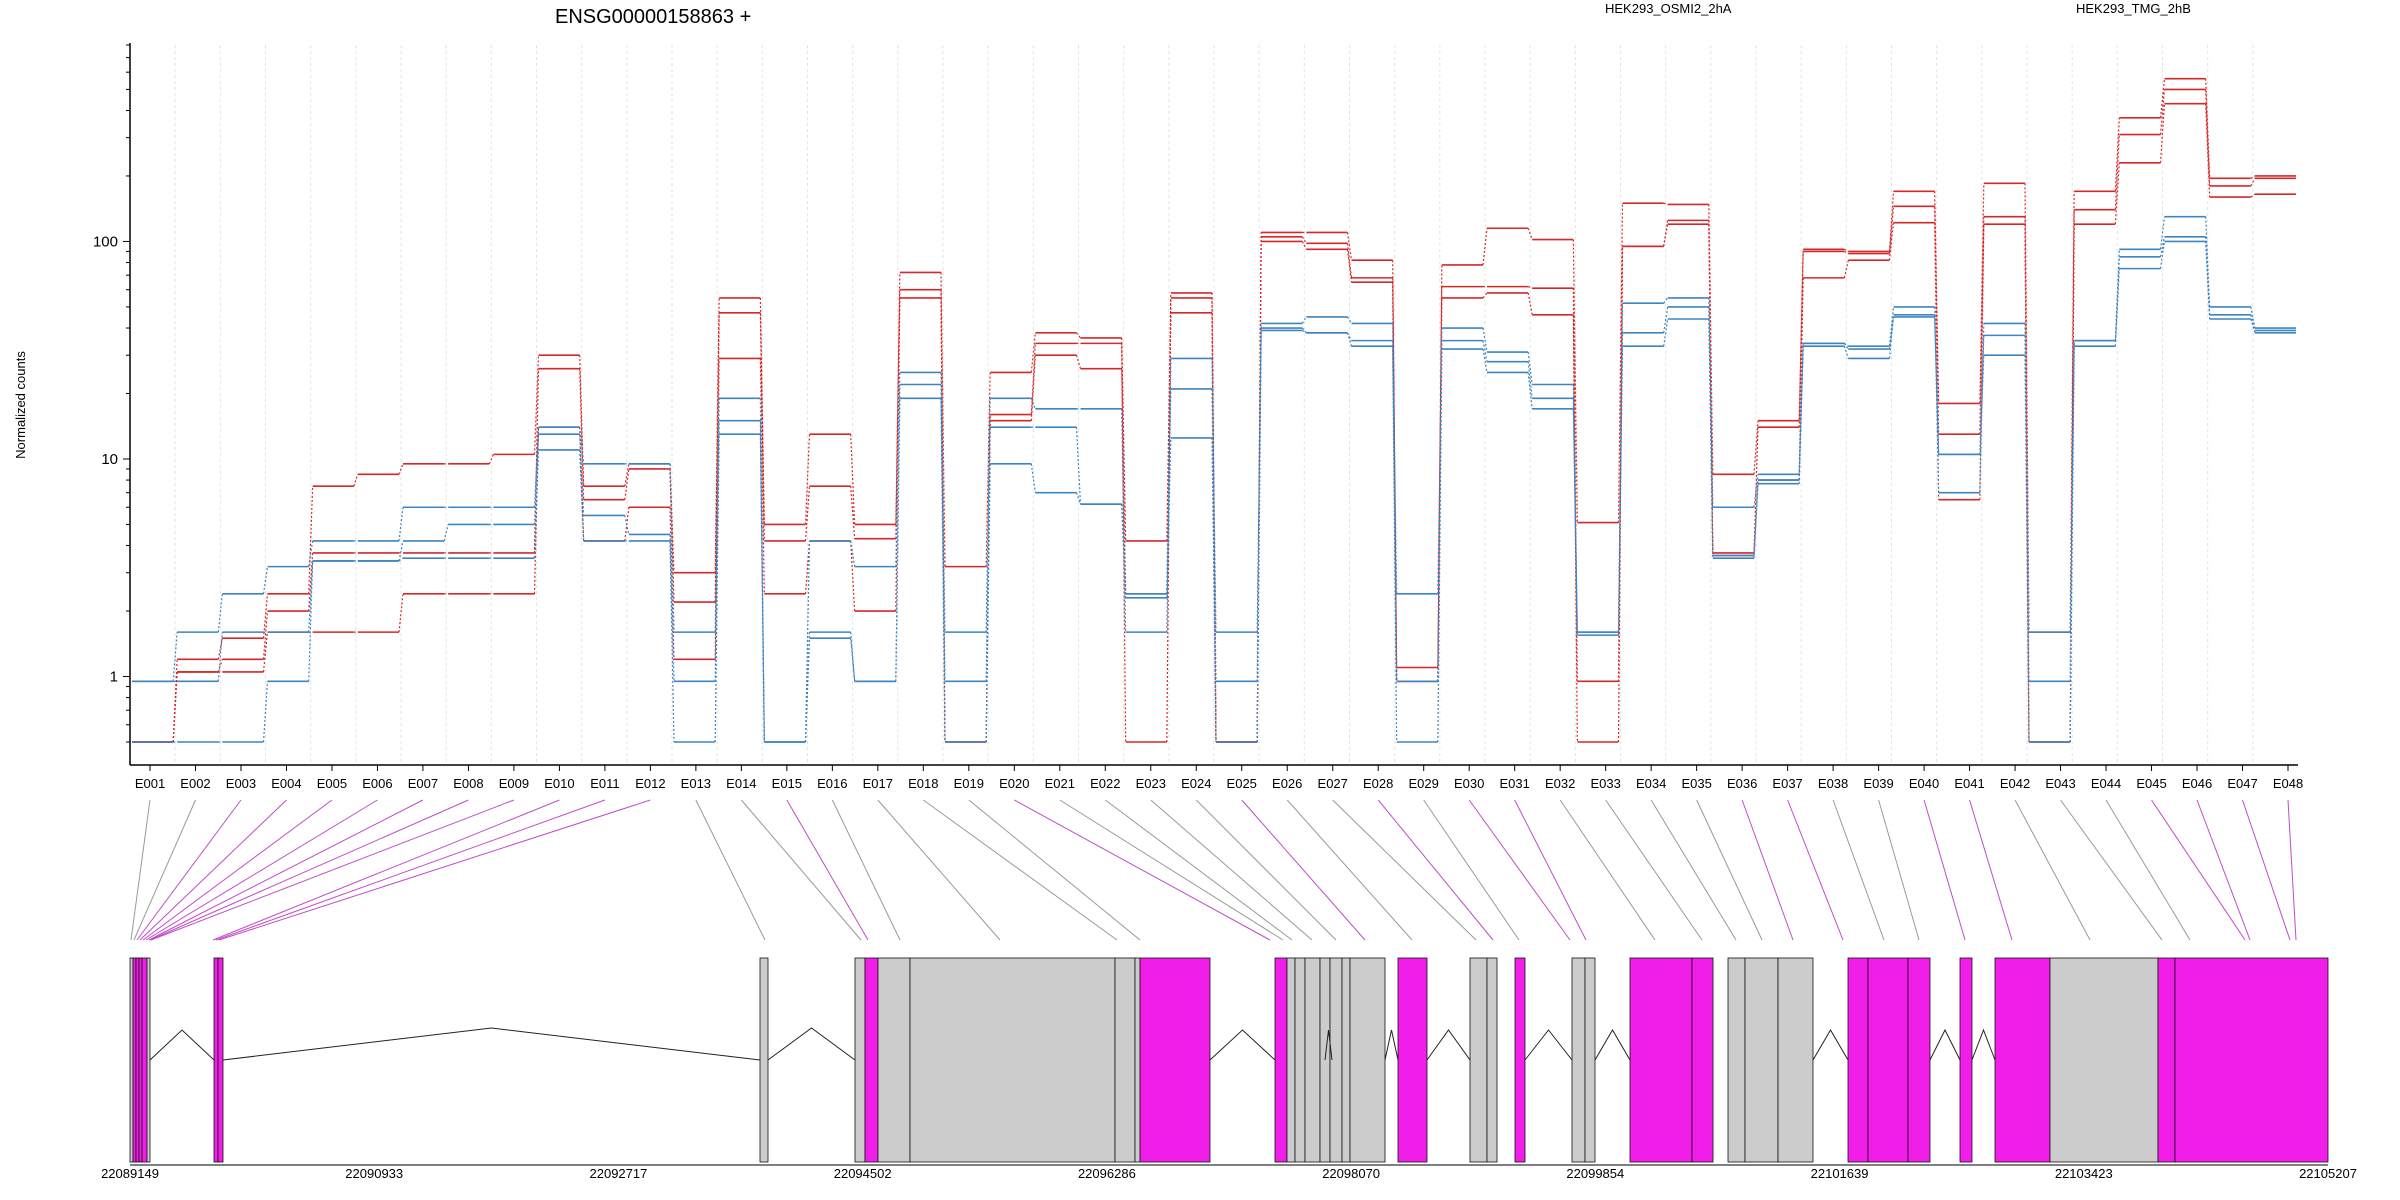 The image size is (2400, 1200). What do you see at coordinates (1696, 783) in the screenshot?
I see `x-tick-label: E035` at bounding box center [1696, 783].